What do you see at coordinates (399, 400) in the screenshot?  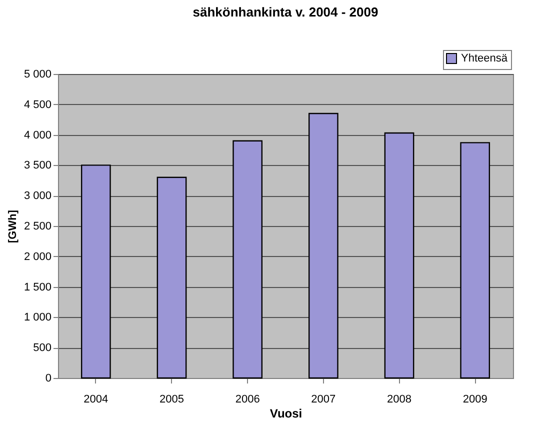 I see `x-tick-label: 2008` at bounding box center [399, 400].